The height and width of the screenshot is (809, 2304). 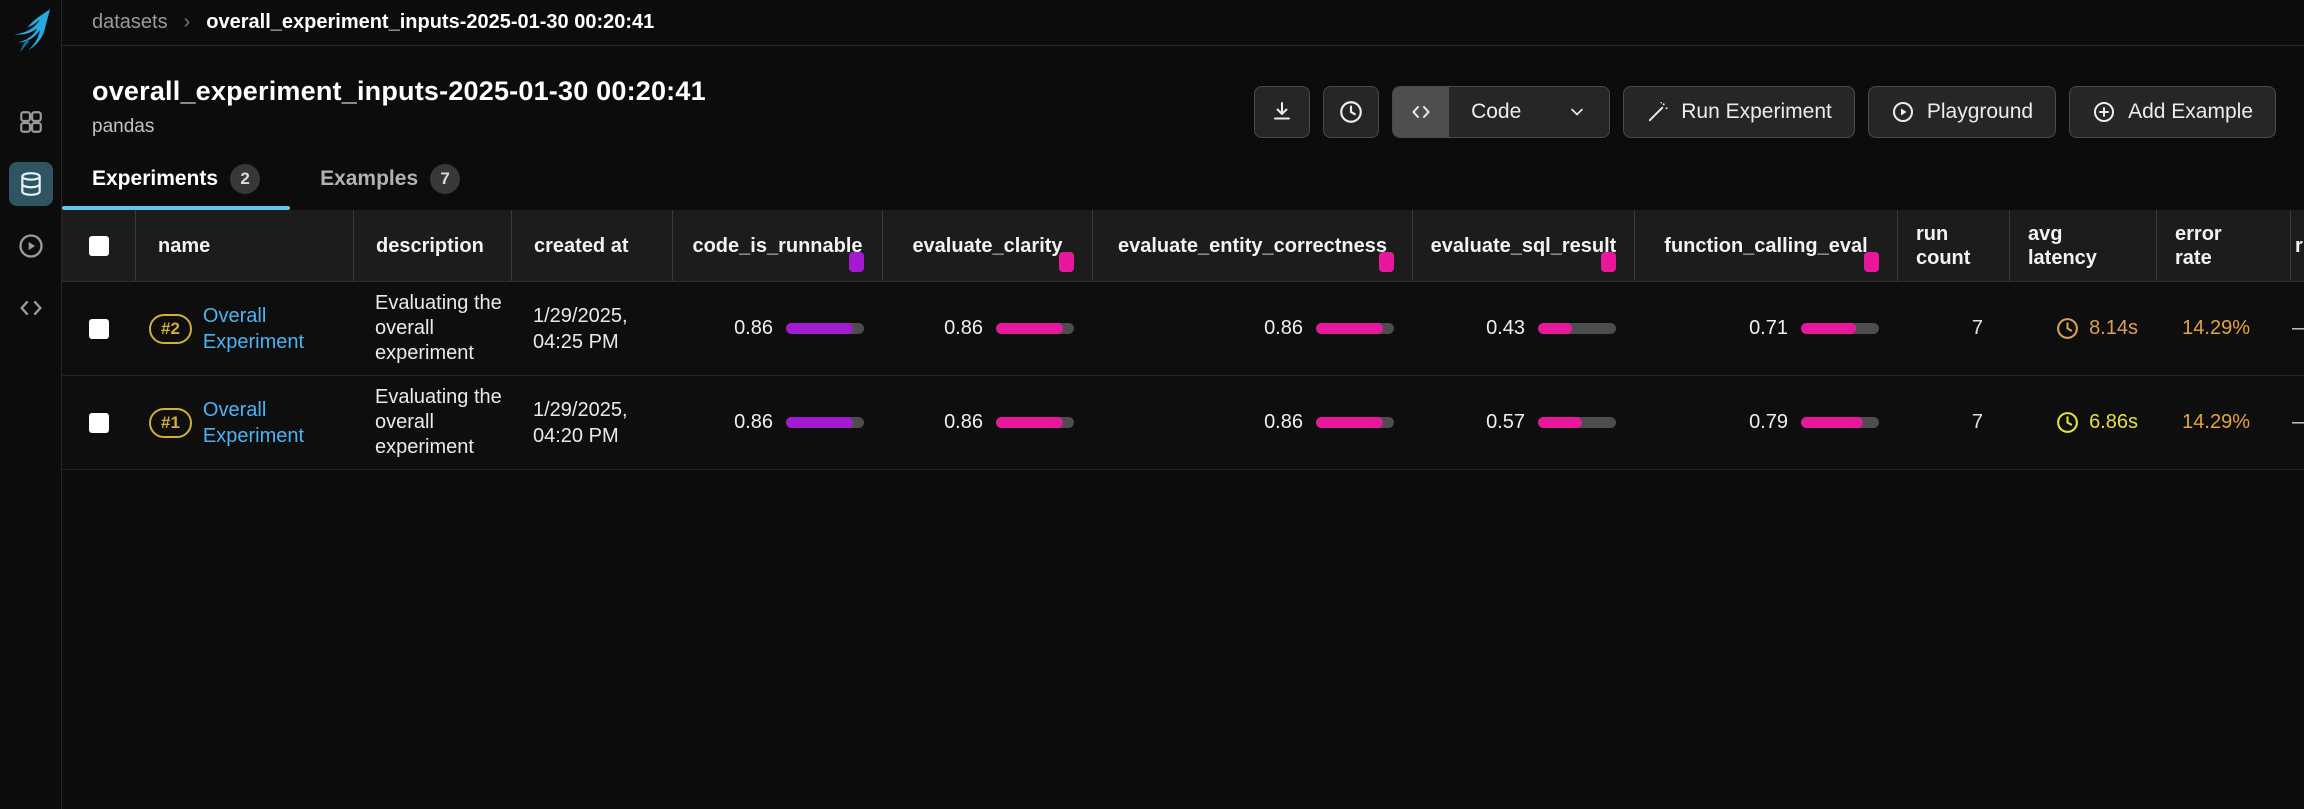 What do you see at coordinates (987, 245) in the screenshot?
I see `column-header-label: evaluate_clarity` at bounding box center [987, 245].